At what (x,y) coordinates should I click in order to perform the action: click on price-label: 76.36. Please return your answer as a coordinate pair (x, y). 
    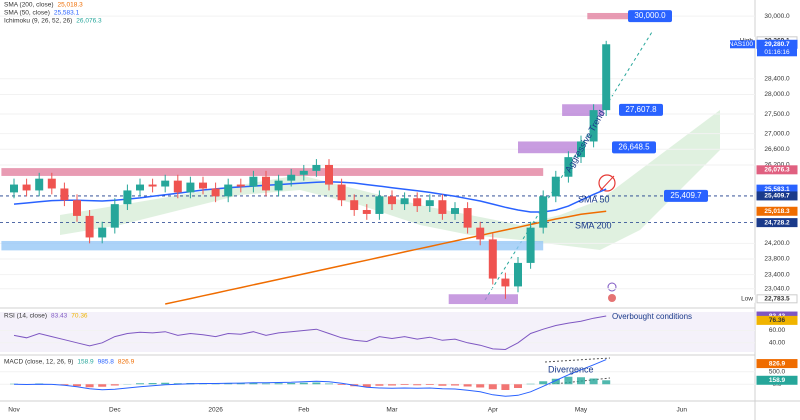
    Looking at the image, I should click on (777, 320).